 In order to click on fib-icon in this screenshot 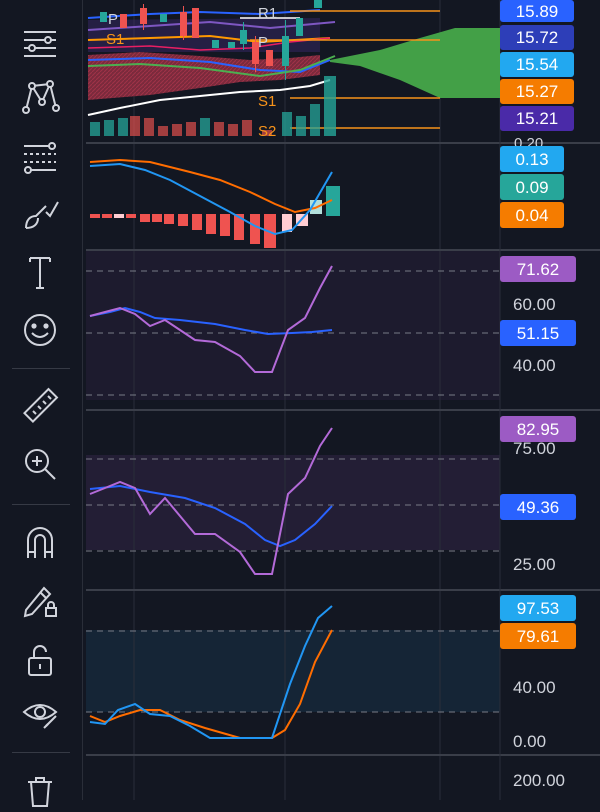, I will do `click(40, 158)`.